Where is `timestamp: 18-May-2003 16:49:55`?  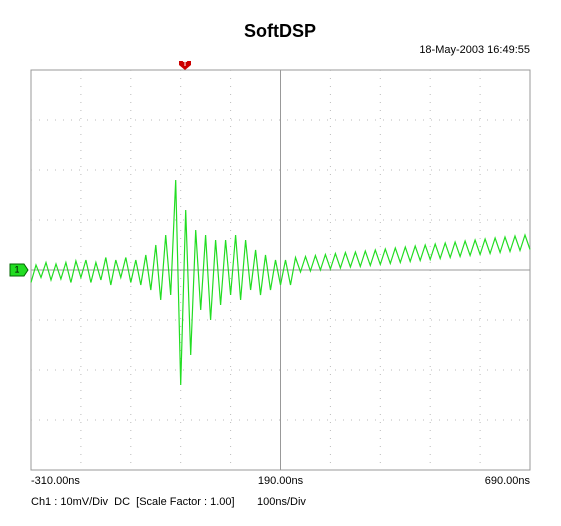
timestamp: 18-May-2003 16:49:55 is located at coordinates (474, 50).